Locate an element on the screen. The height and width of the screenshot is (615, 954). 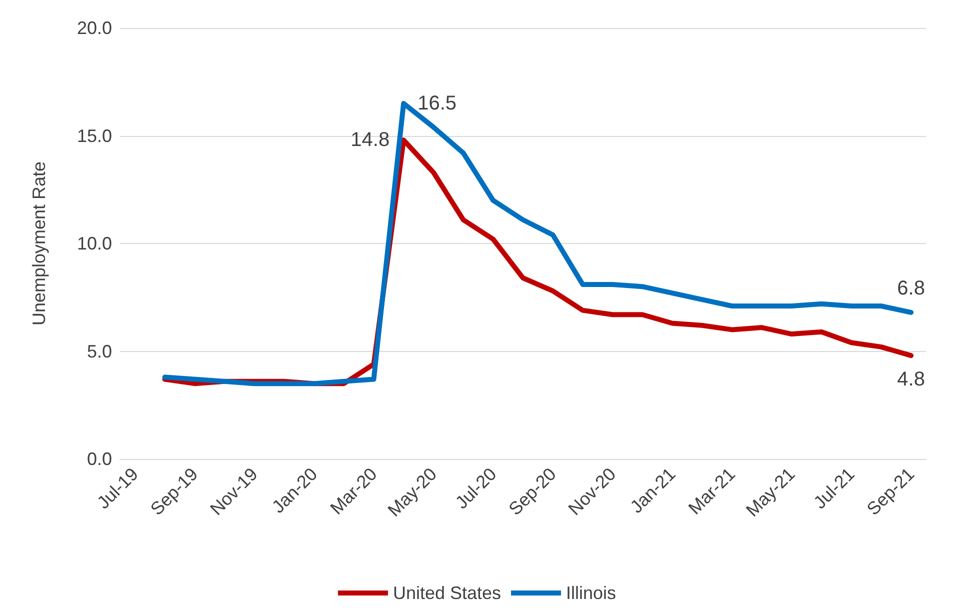
data-label: 16.5 is located at coordinates (437, 103).